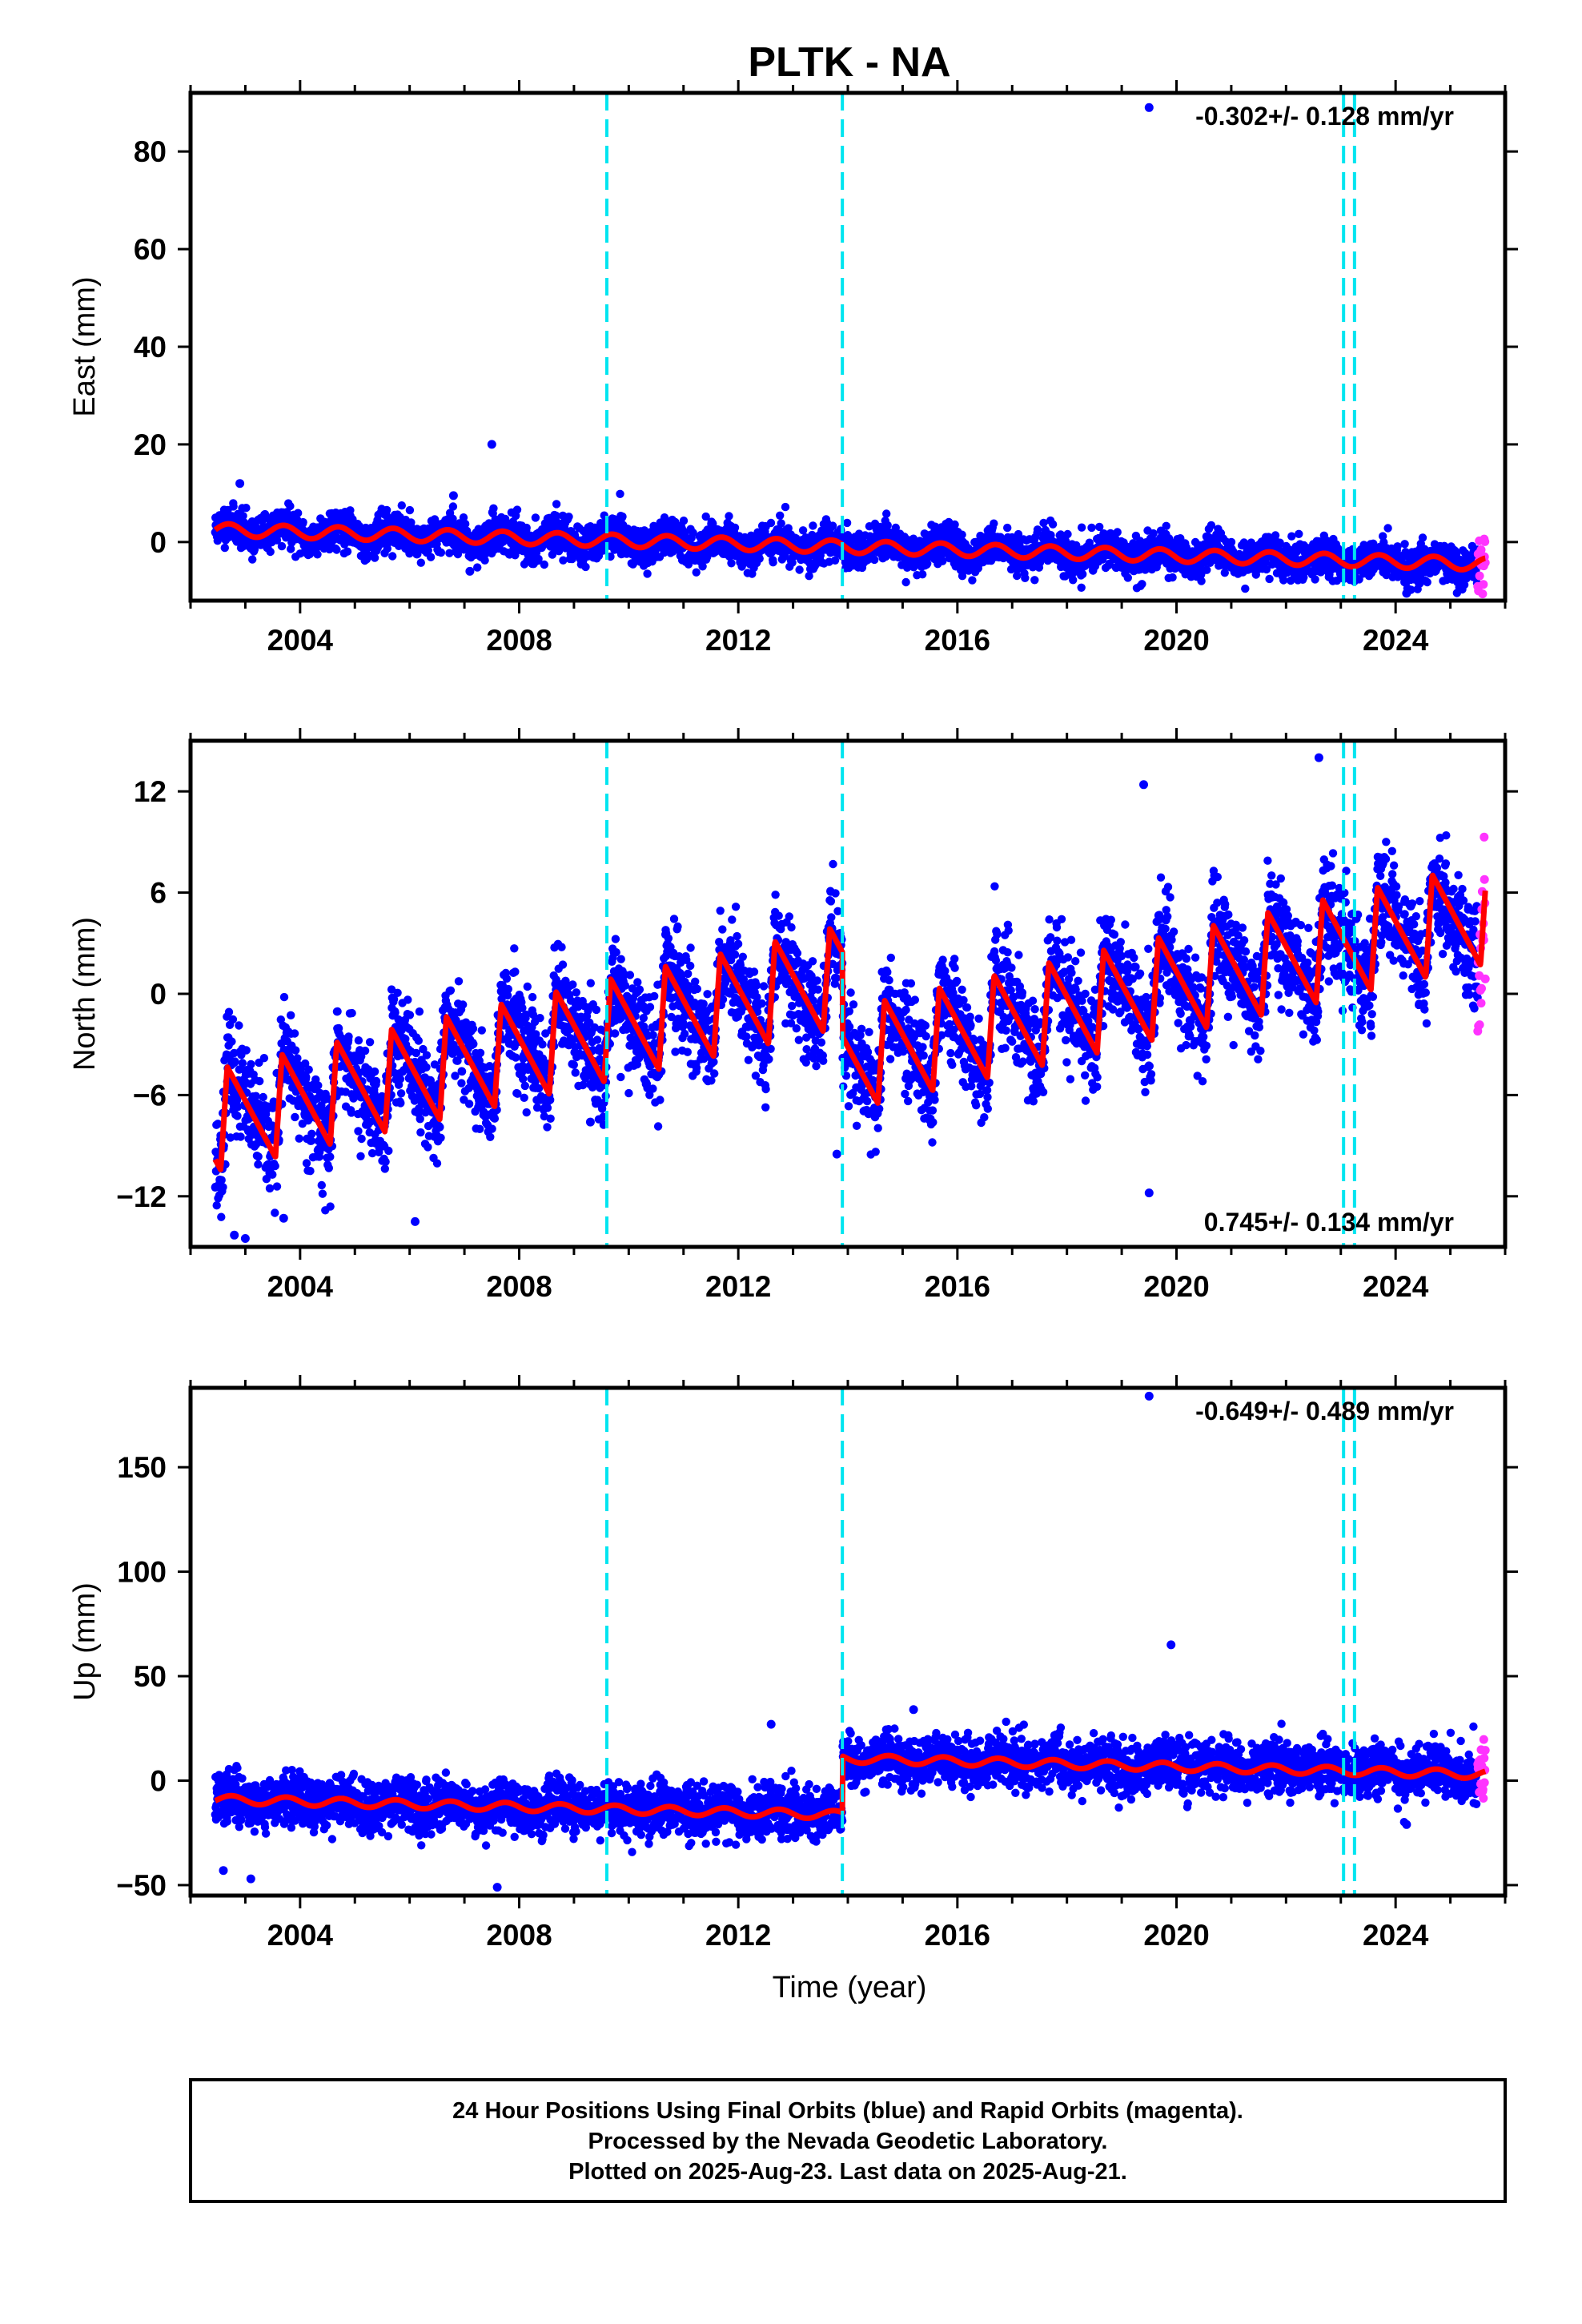  I want to click on y-axis-label: East (mm), so click(85, 346).